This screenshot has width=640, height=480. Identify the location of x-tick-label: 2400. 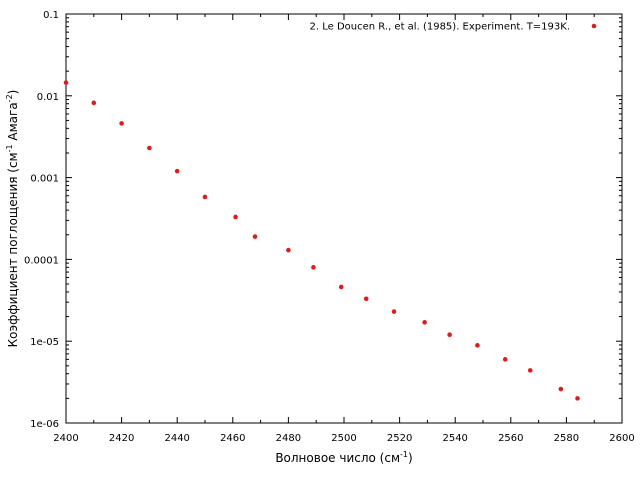
(65, 438).